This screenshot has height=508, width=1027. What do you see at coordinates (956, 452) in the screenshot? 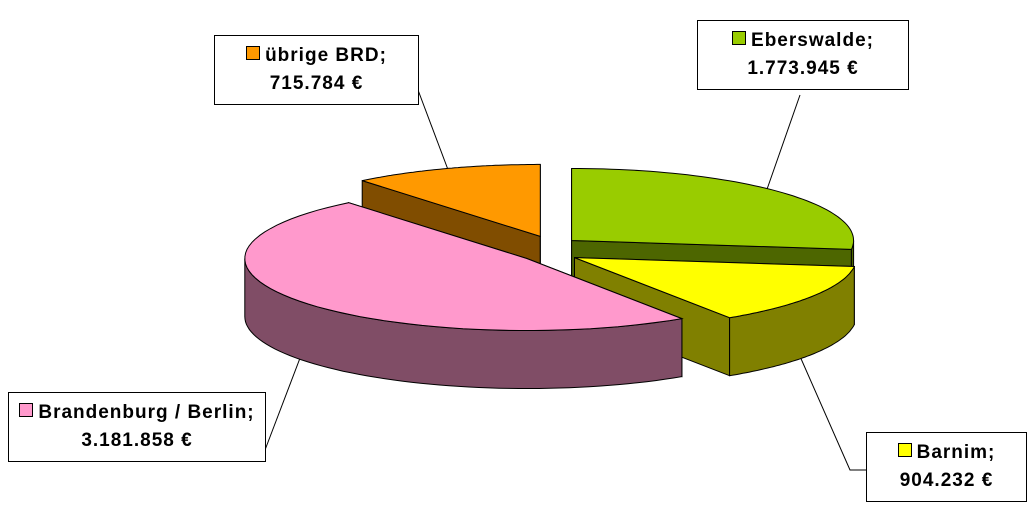
I see `category-label: Barnim;` at bounding box center [956, 452].